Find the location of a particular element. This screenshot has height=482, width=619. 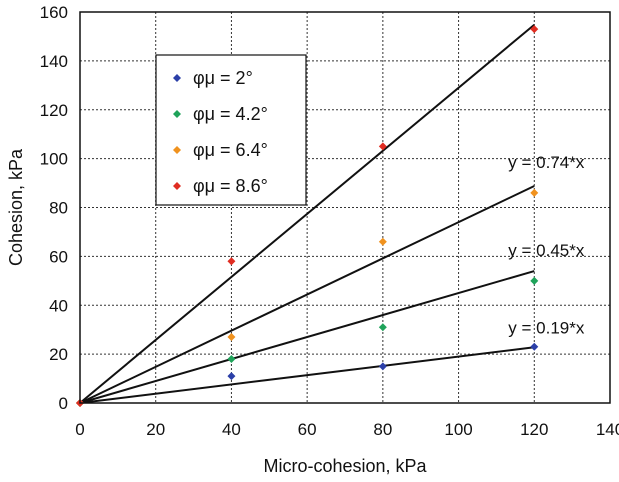

x-tick-label: 20 is located at coordinates (155, 429).